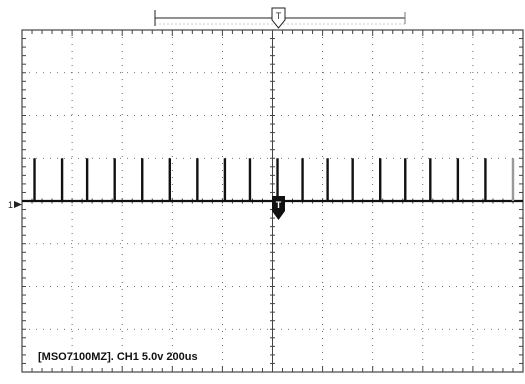 The image size is (525, 384). I want to click on trigger-position-label: T, so click(279, 16).